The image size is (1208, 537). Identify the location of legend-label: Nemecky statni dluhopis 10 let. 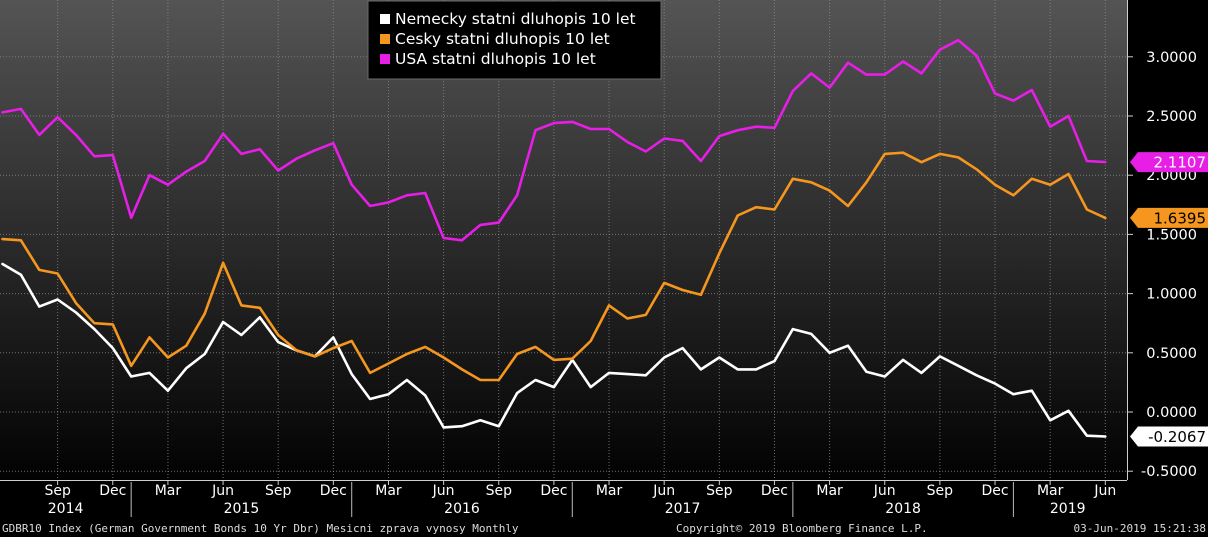
(515, 19).